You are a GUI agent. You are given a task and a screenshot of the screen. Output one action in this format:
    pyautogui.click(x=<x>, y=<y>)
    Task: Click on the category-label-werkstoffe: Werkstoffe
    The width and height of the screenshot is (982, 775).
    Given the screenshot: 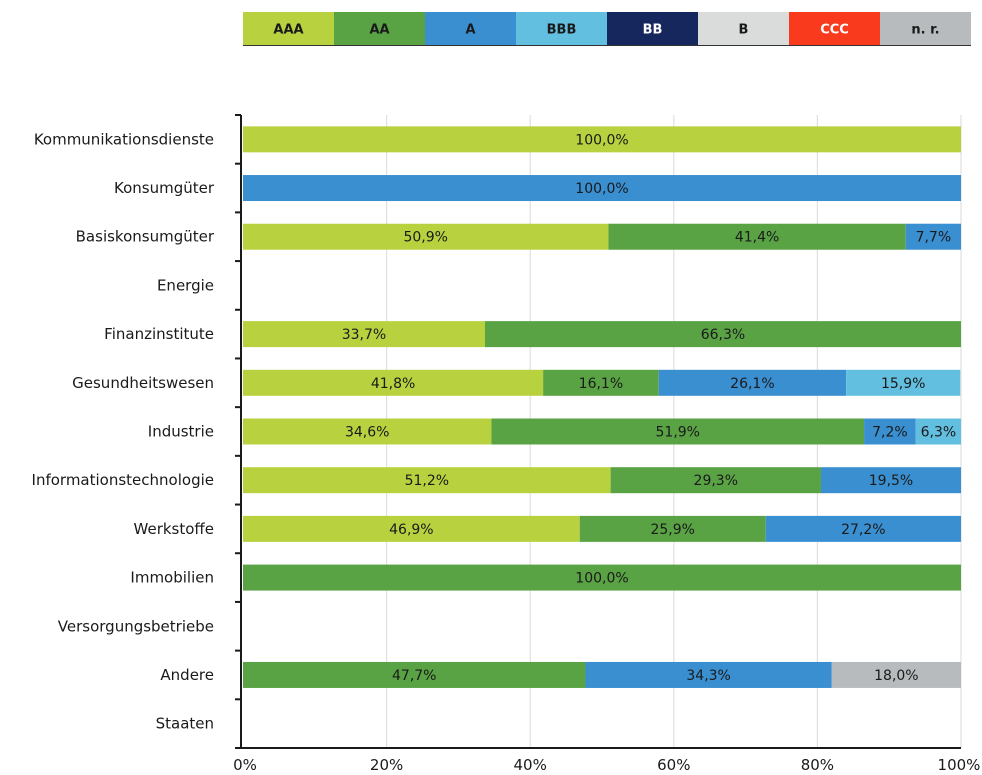 What is the action you would take?
    pyautogui.click(x=174, y=529)
    